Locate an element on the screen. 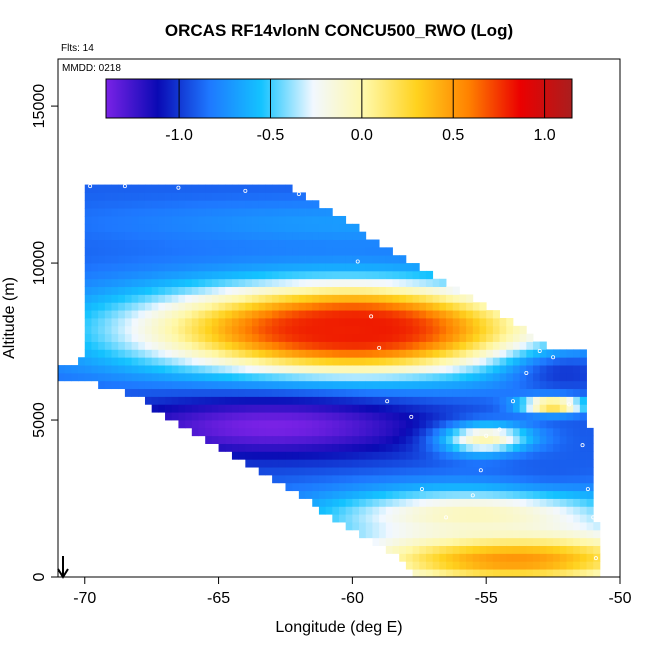 This screenshot has height=650, width=650. colorbar-tick-label: -0.5 is located at coordinates (271, 135).